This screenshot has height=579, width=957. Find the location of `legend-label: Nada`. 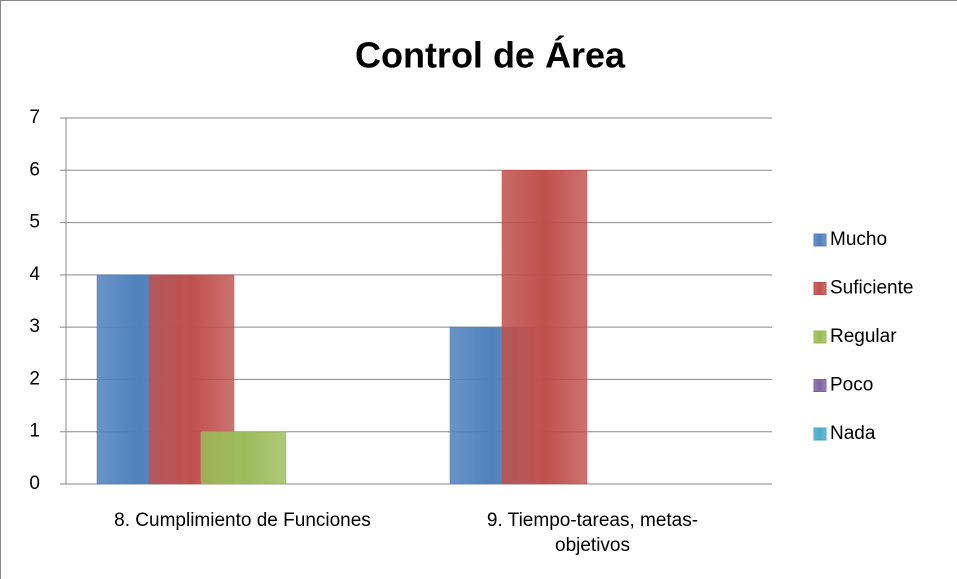

legend-label: Nada is located at coordinates (853, 433).